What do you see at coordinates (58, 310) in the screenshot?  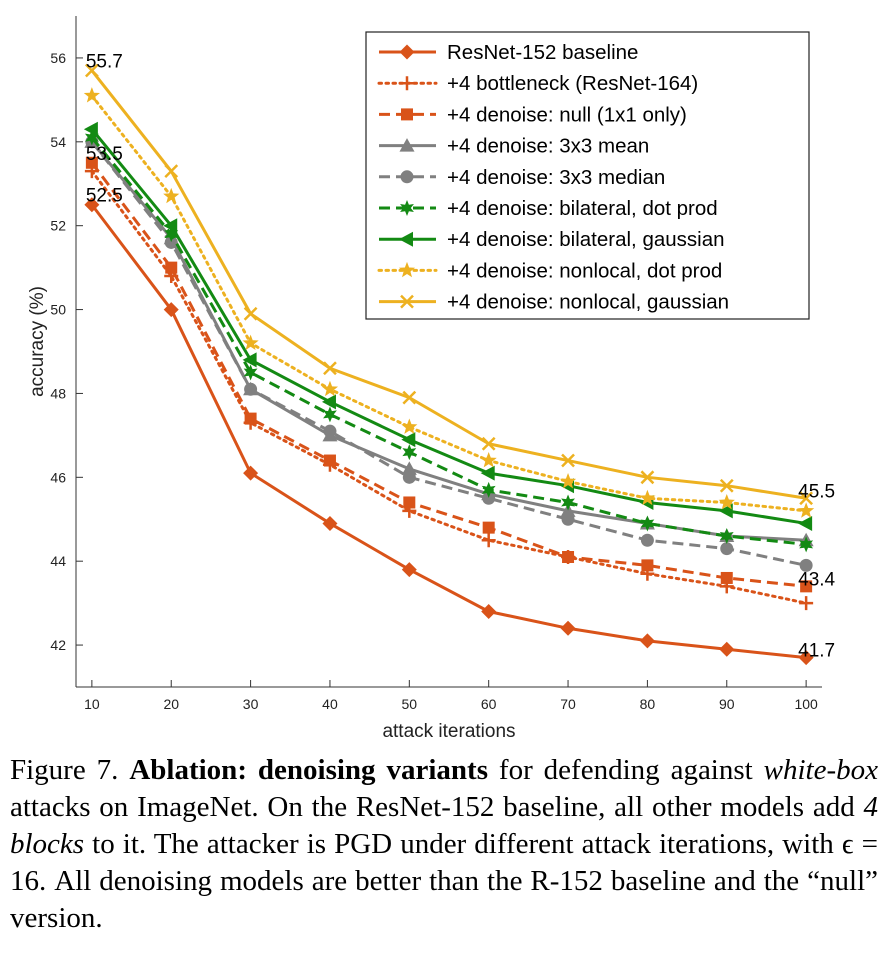 I see `y-tick-label: 50` at bounding box center [58, 310].